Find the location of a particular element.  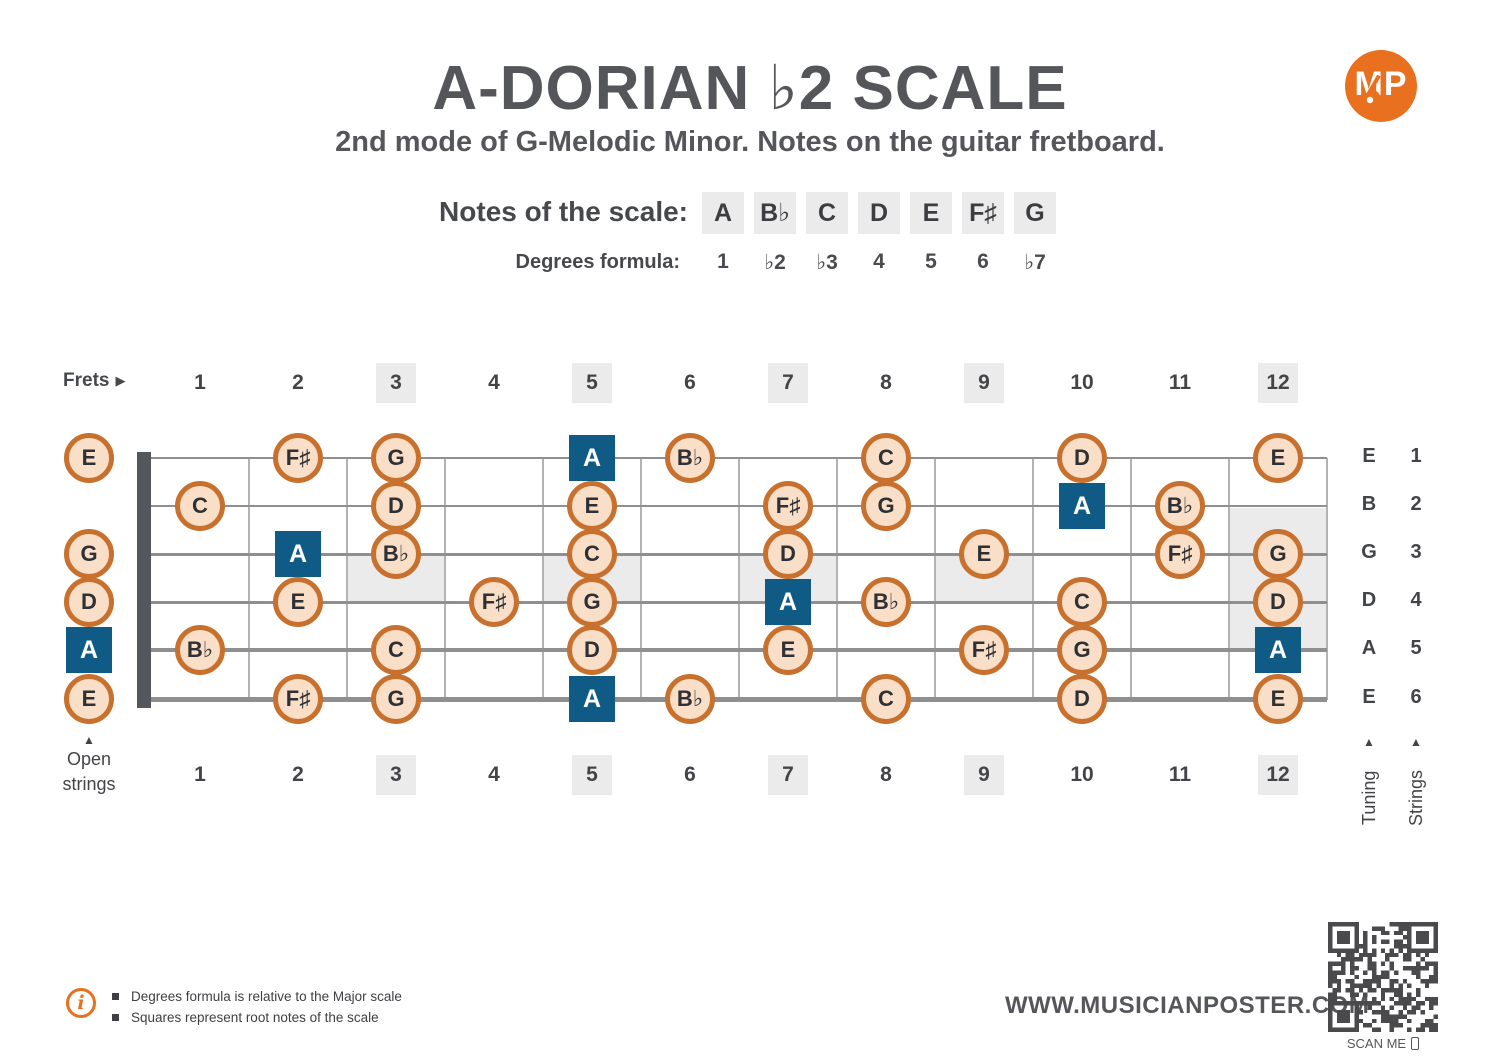

note-marker-fret10-string1: D is located at coordinates (1082, 458).